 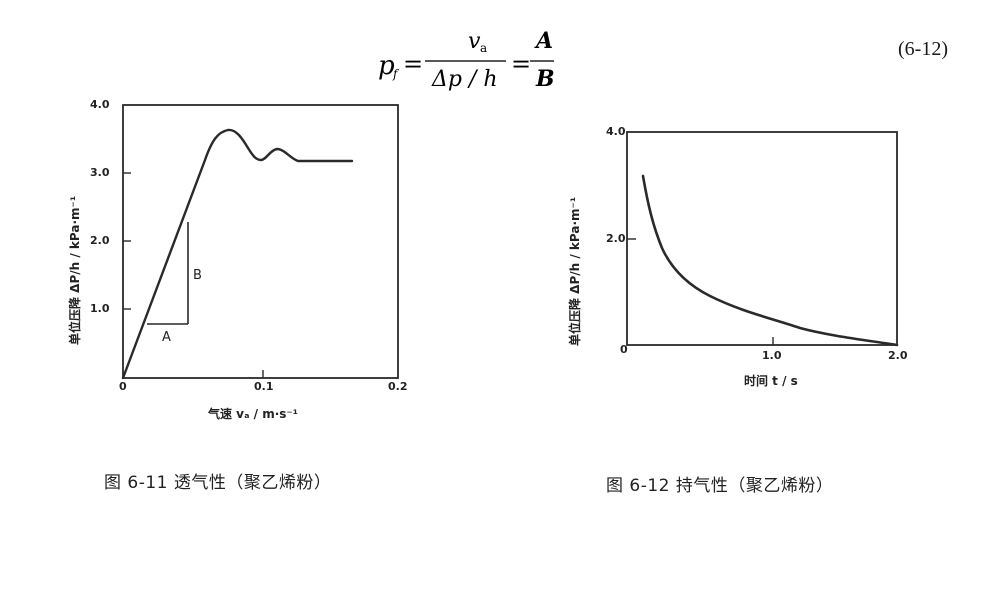 What do you see at coordinates (543, 41) in the screenshot?
I see `formula-rhs-numerator: A` at bounding box center [543, 41].